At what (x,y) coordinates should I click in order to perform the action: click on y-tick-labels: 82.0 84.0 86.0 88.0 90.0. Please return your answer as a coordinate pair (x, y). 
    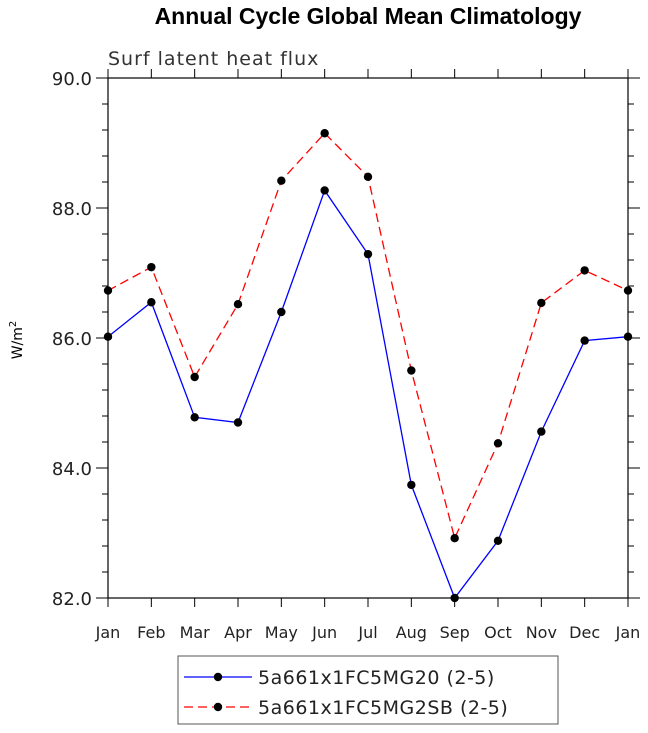
    Looking at the image, I should click on (72, 339).